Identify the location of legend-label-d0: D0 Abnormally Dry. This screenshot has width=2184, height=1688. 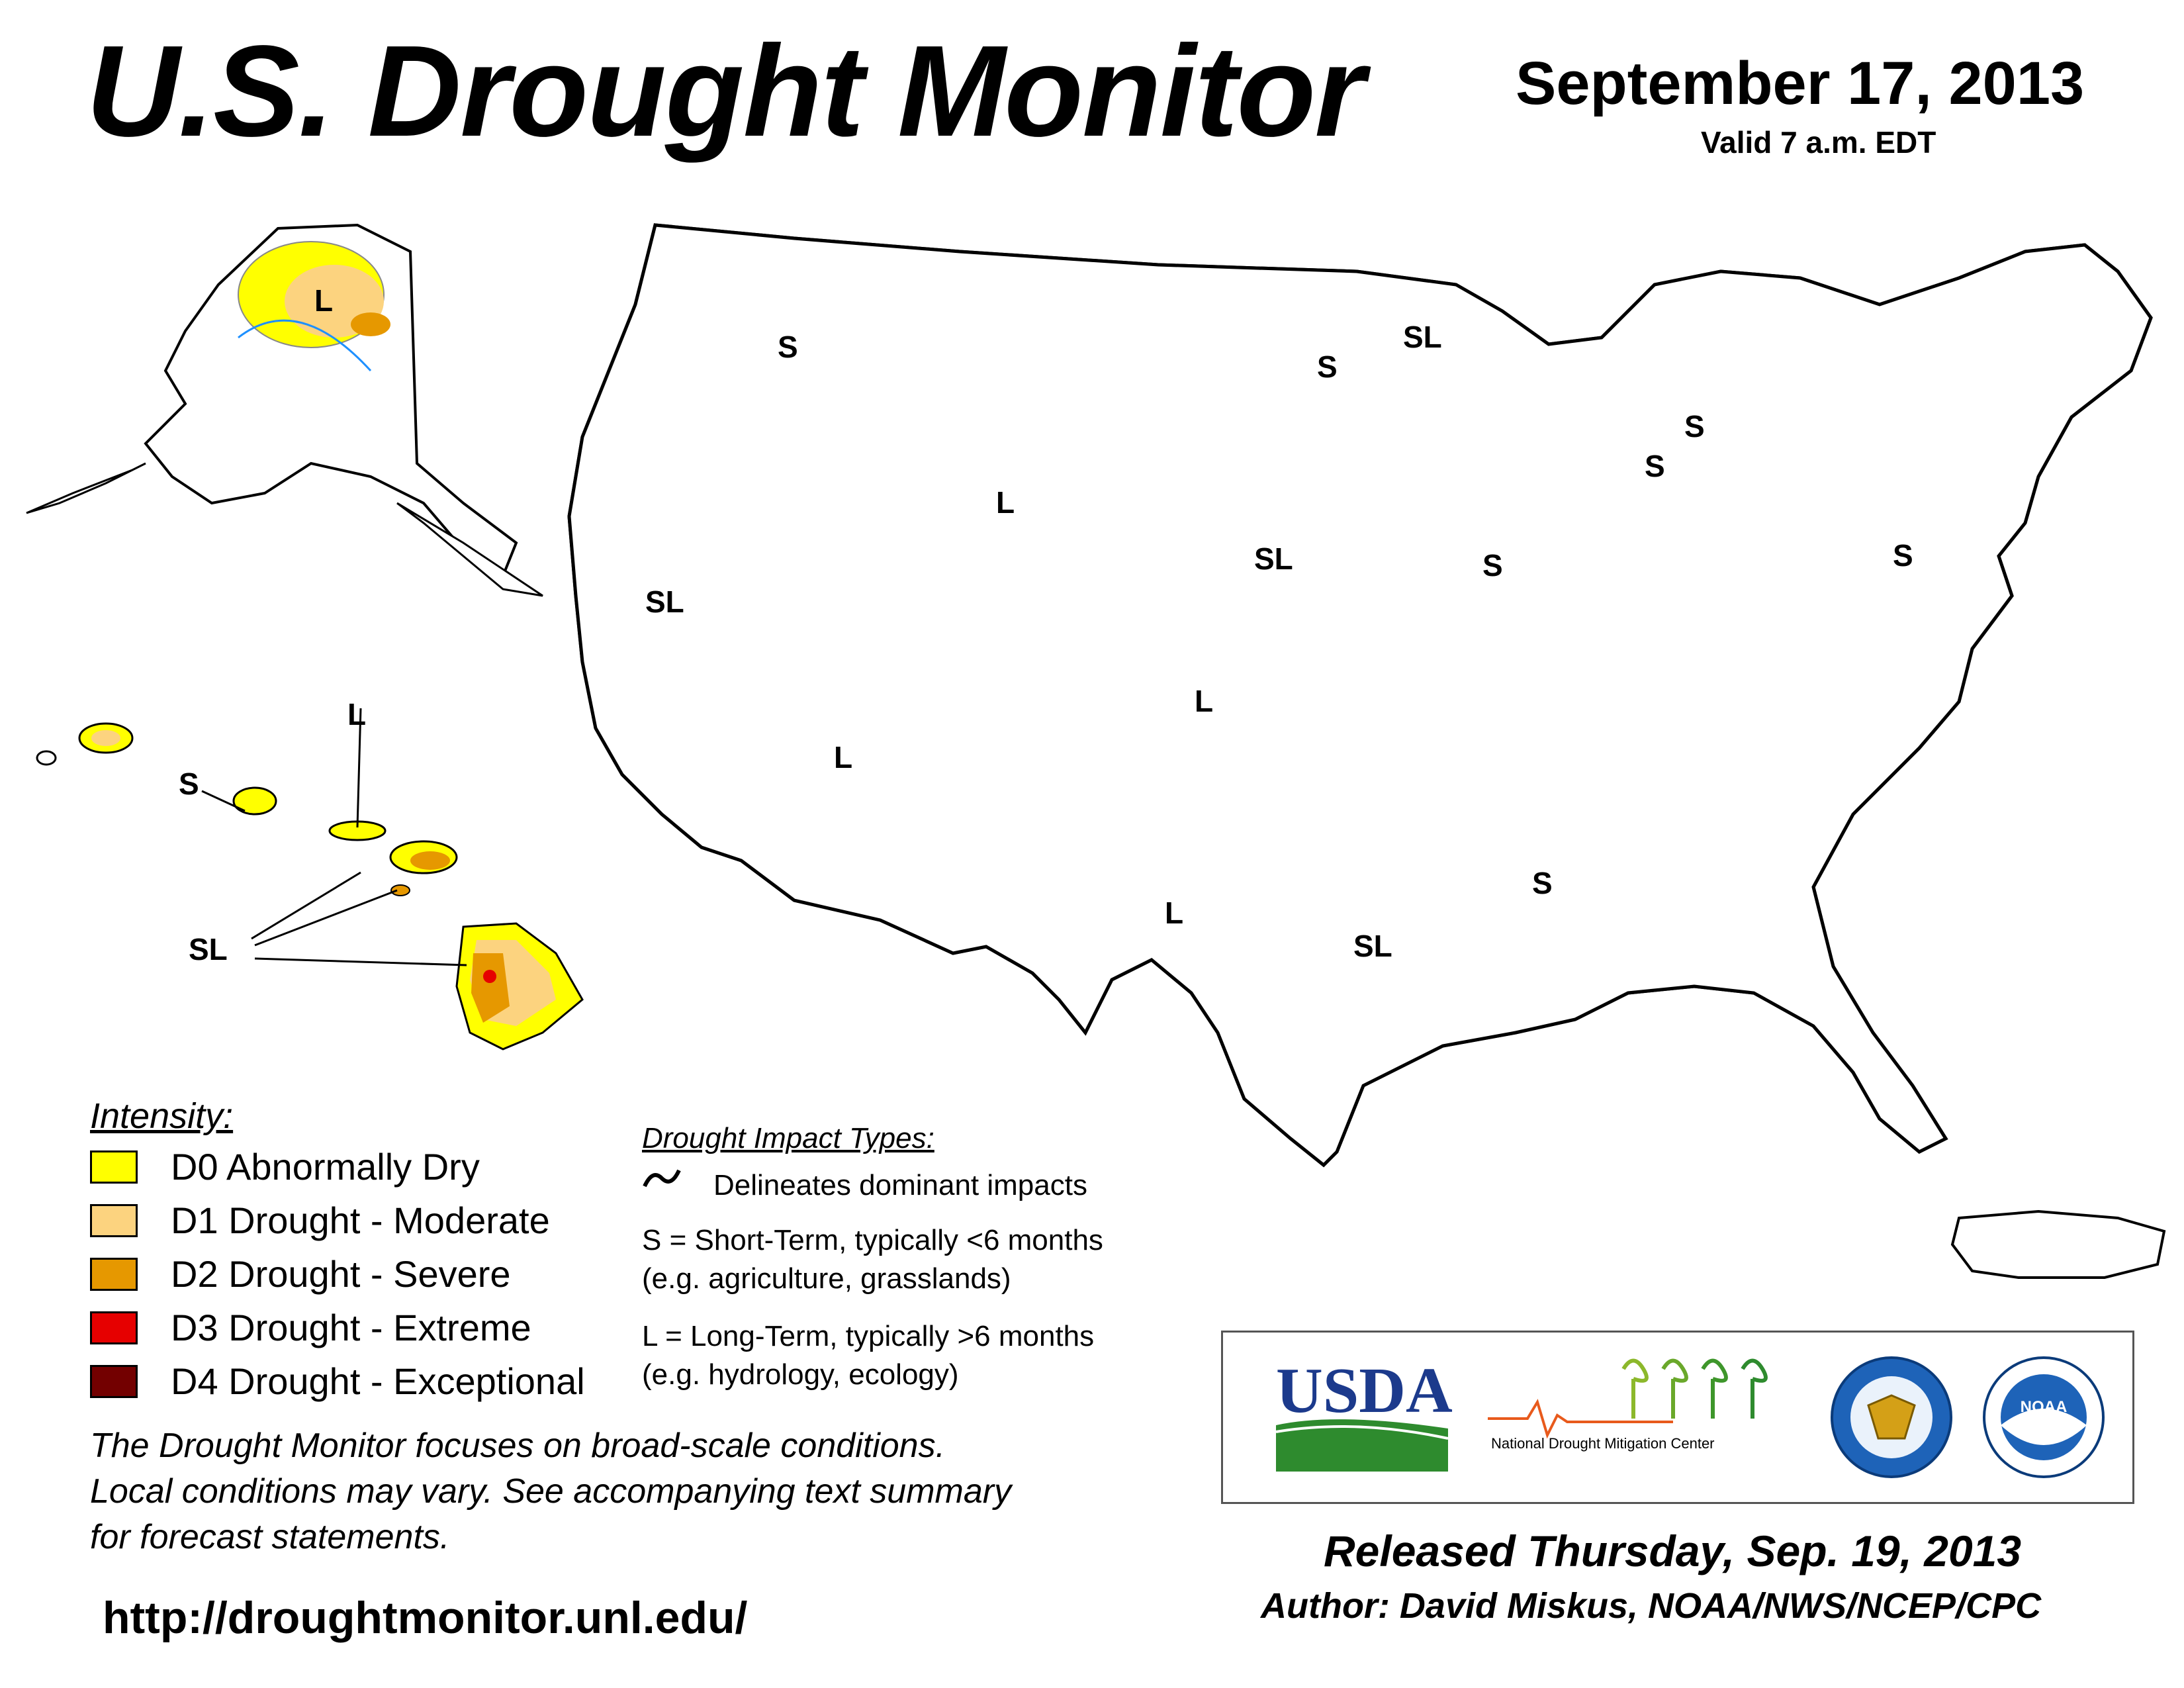
(325, 1167).